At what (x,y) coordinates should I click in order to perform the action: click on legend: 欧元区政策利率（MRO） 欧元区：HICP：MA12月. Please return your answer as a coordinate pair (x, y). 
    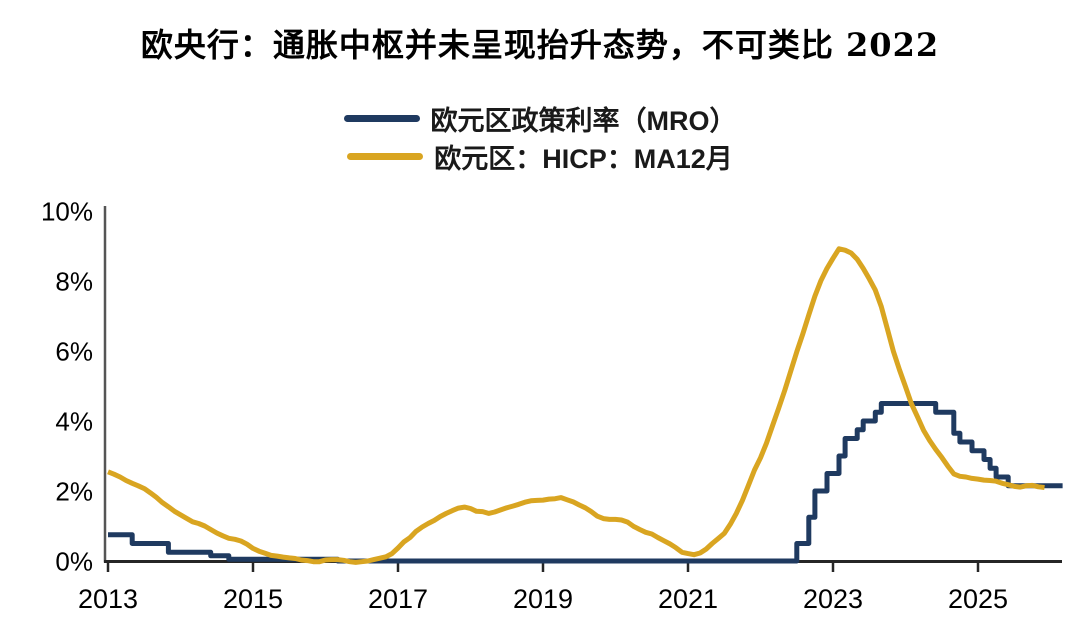
    Looking at the image, I should click on (540, 137).